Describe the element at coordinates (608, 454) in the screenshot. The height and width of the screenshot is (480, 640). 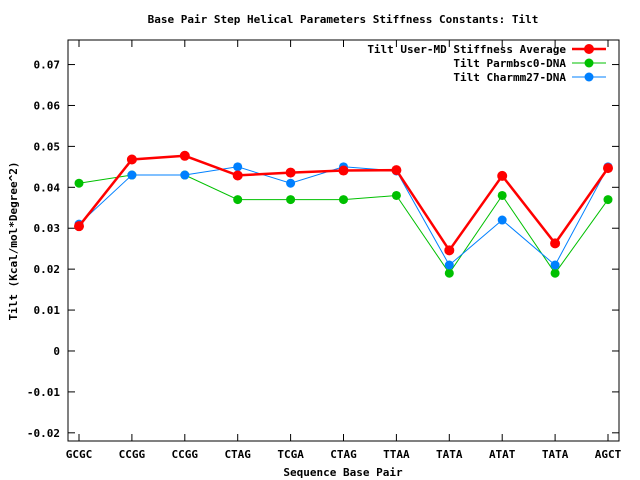
I see `x-tick-label: AGCT` at that location.